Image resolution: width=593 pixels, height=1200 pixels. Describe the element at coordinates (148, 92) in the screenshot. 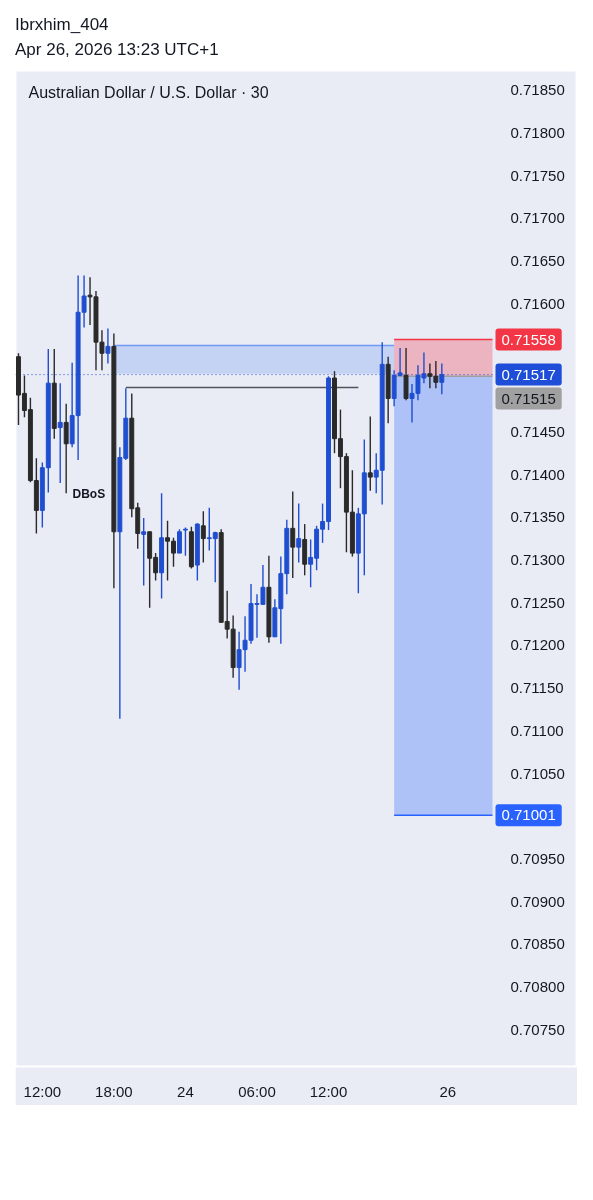

I see `annotation: Australian Dollar / U.S. Dollar · 30` at that location.